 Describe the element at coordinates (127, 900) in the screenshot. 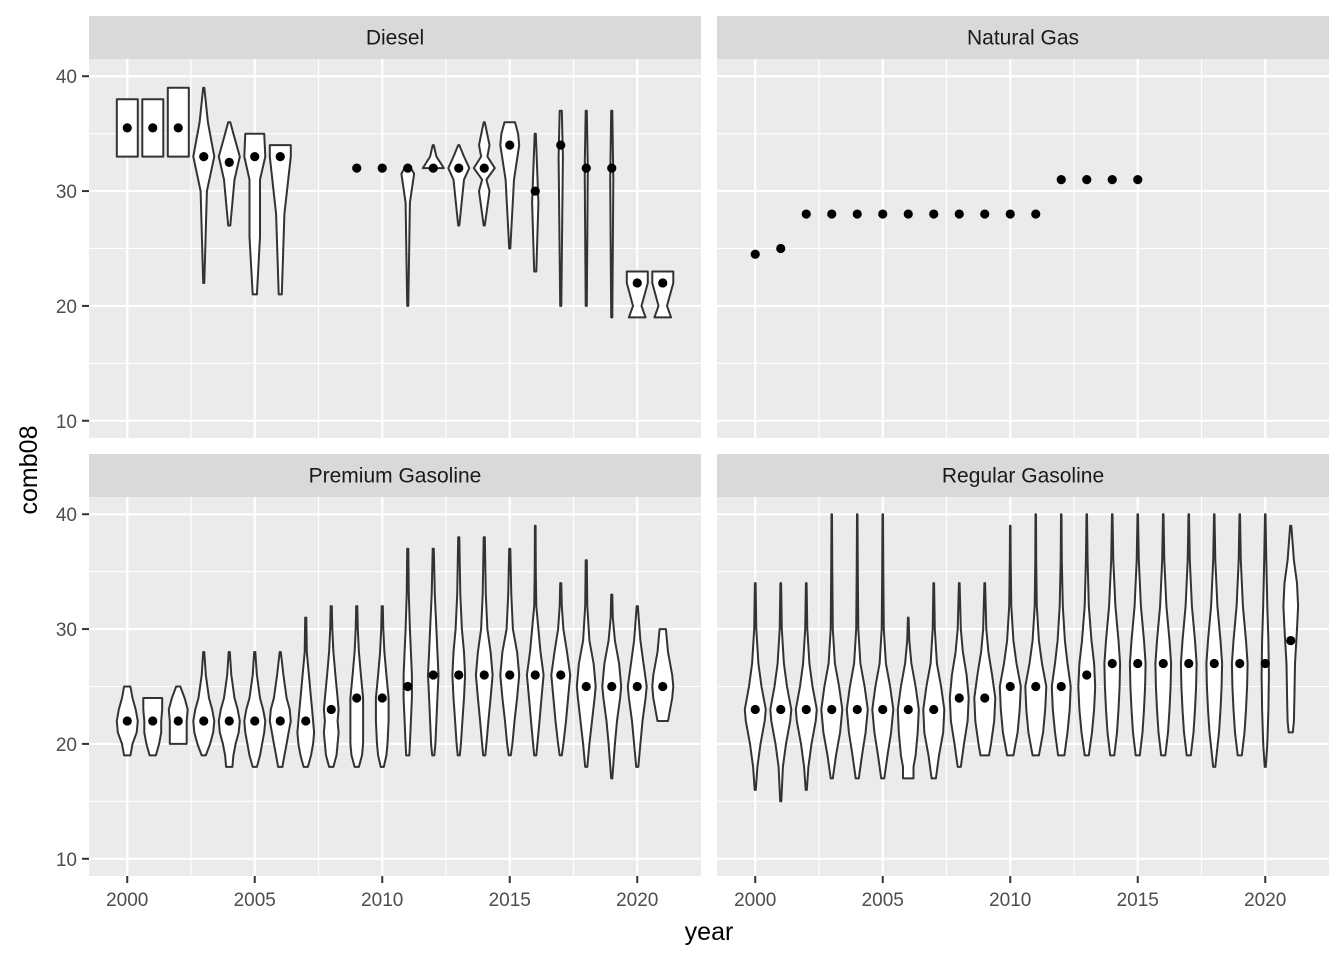

I see `x-tick-label: 2000` at that location.